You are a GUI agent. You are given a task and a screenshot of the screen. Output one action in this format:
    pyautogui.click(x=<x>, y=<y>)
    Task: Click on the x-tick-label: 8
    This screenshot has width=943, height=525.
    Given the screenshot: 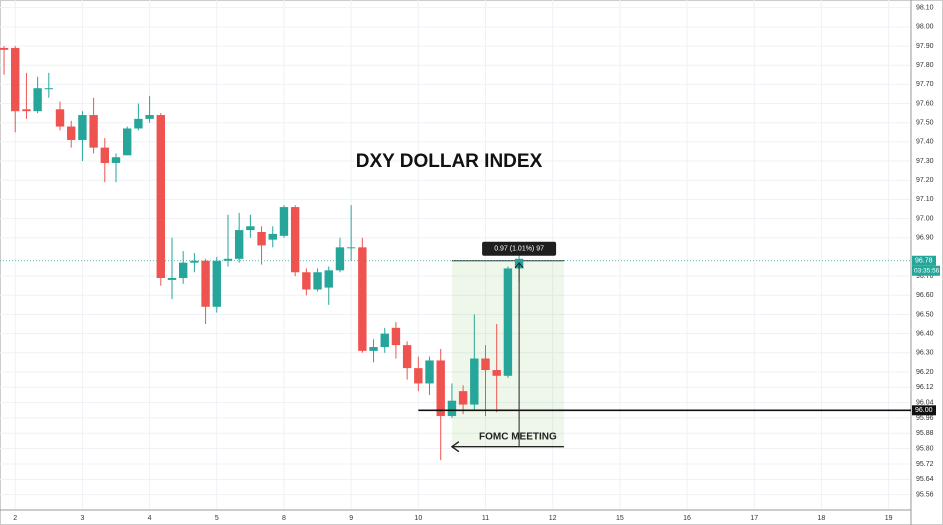 What is the action you would take?
    pyautogui.click(x=284, y=518)
    